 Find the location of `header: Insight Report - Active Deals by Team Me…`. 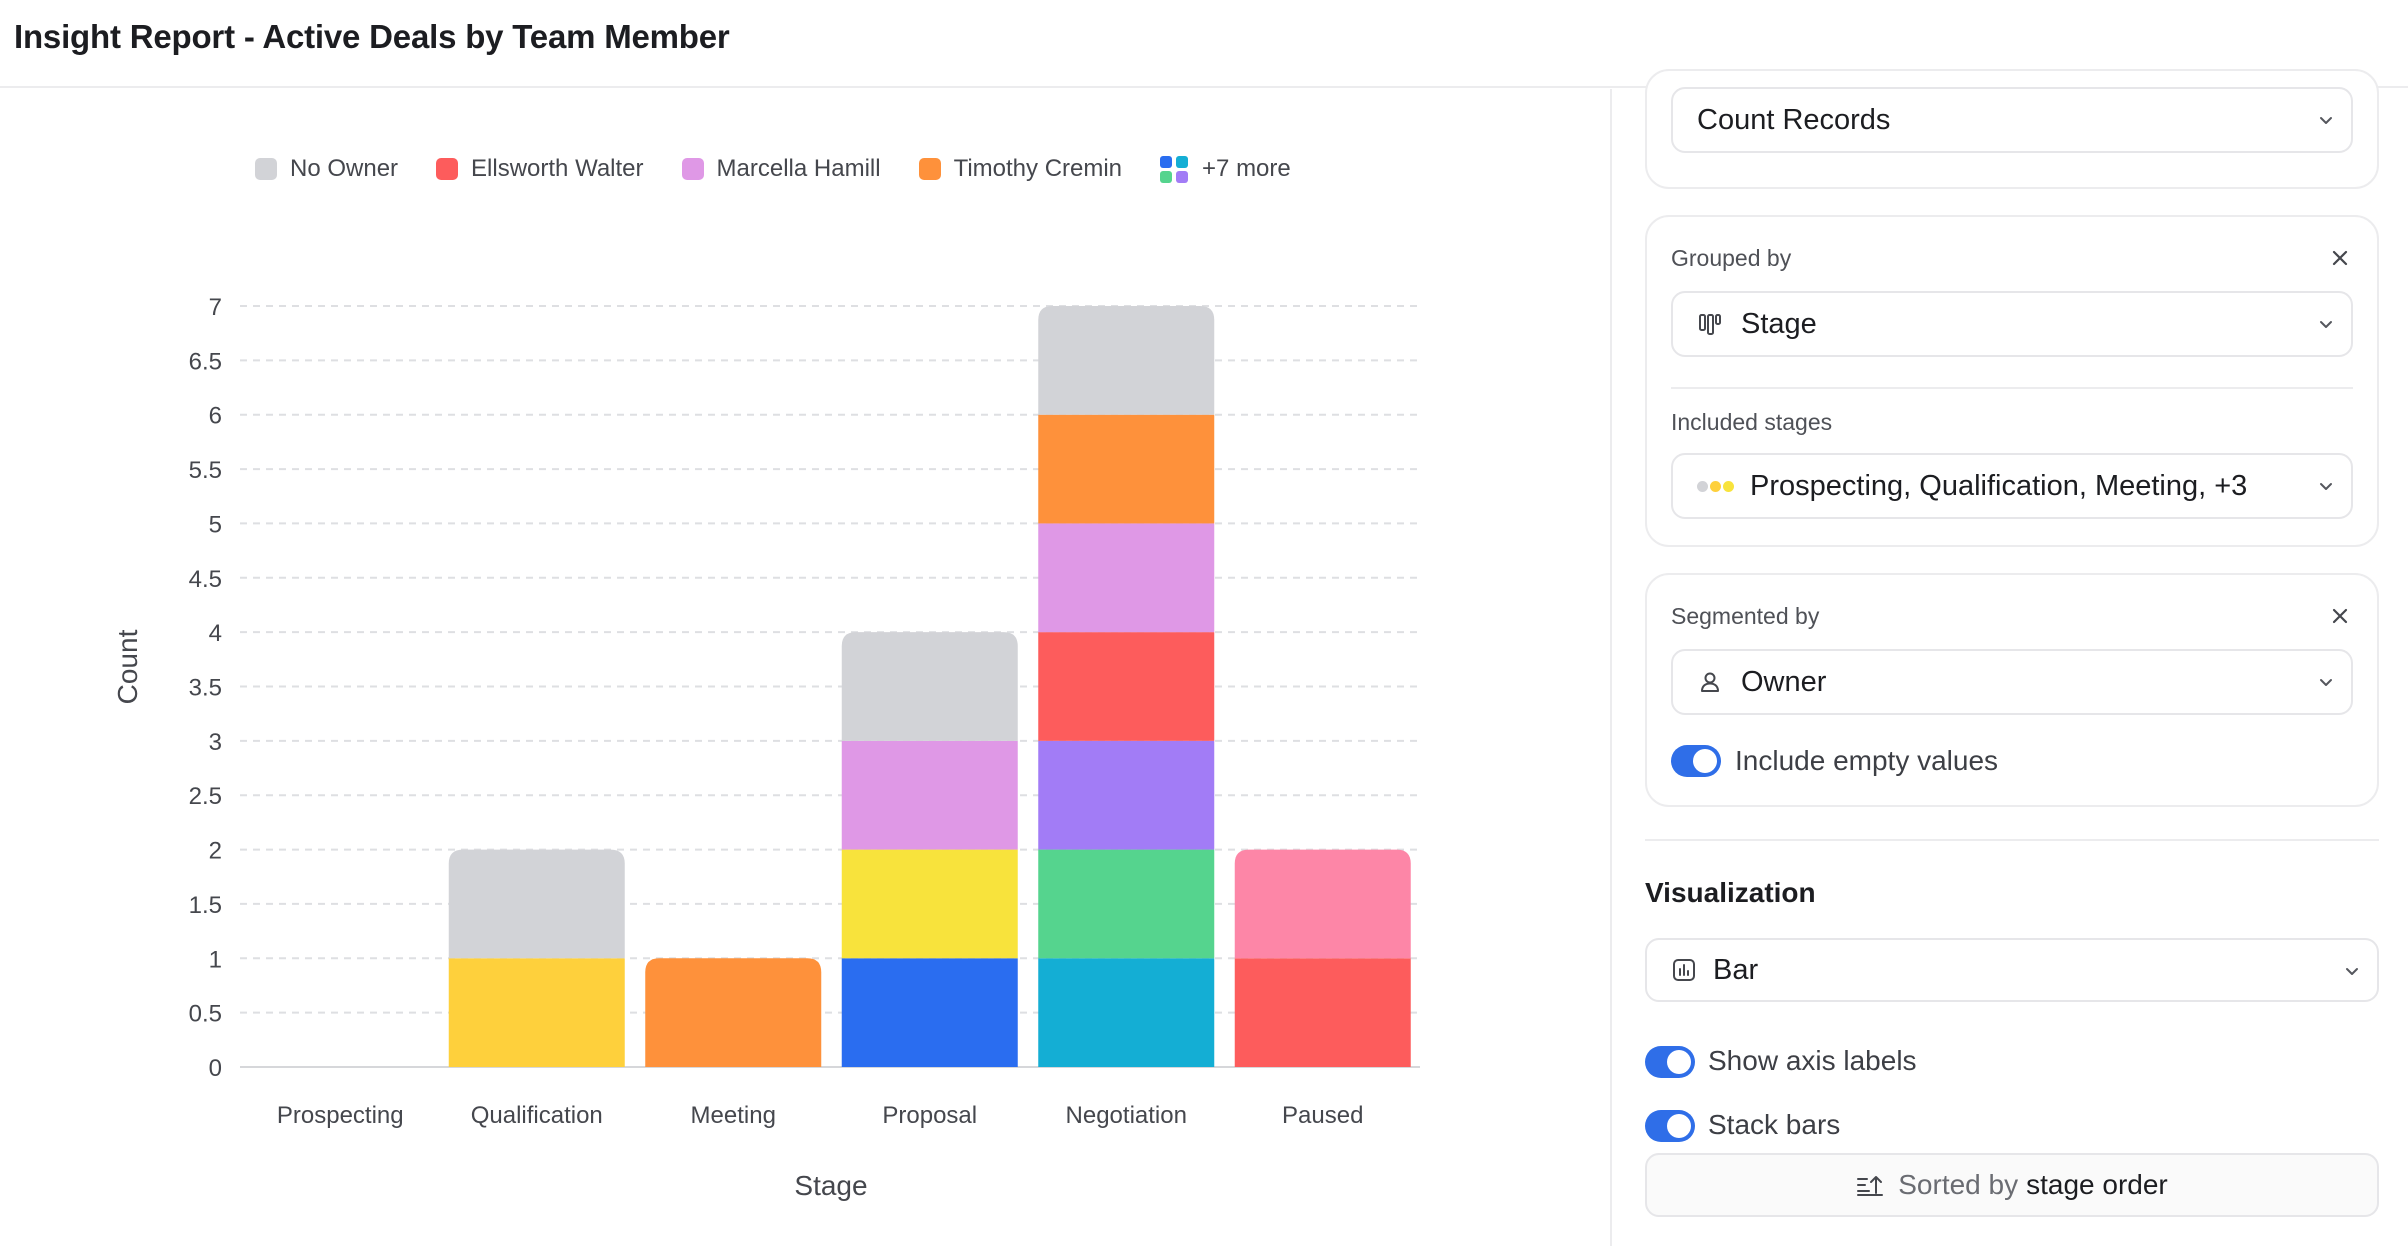

header: Insight Report - Active Deals by Team Me… is located at coordinates (1204, 44).